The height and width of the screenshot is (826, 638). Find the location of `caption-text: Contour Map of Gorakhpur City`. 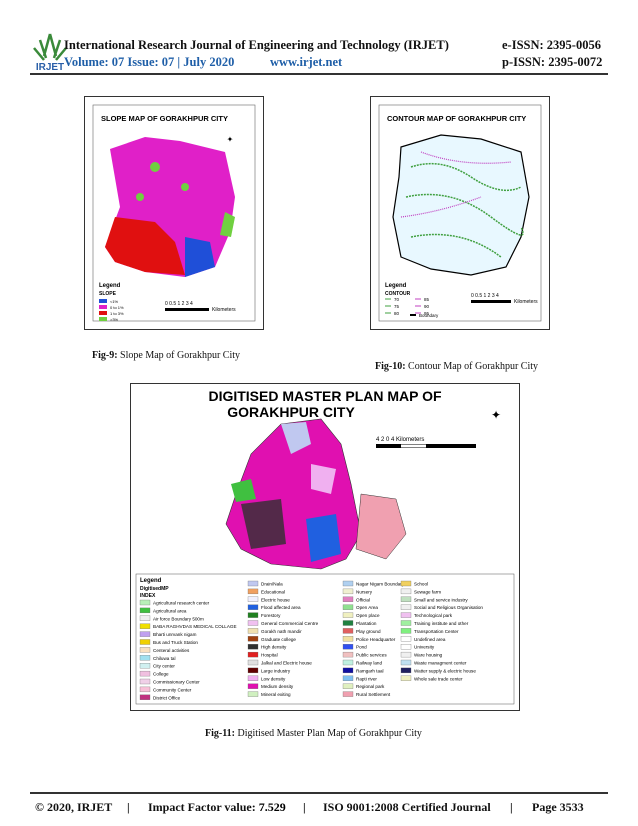

caption-text: Contour Map of Gorakhpur City is located at coordinates (473, 366).